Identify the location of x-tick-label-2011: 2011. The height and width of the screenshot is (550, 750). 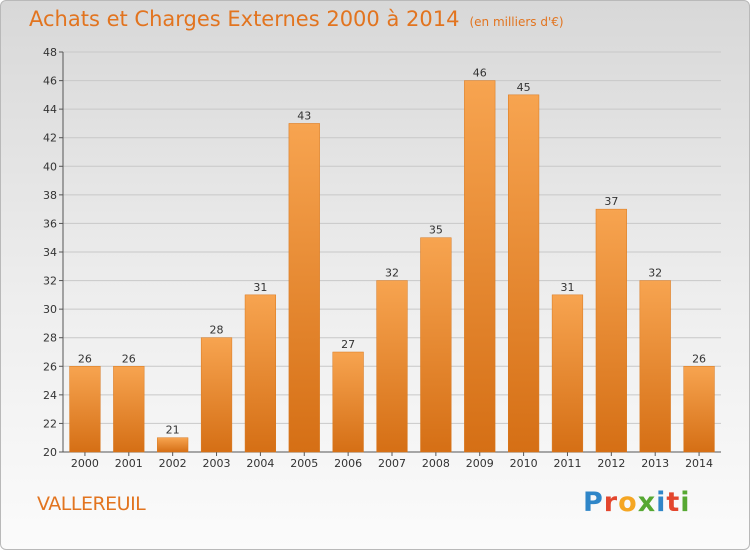
(567, 463).